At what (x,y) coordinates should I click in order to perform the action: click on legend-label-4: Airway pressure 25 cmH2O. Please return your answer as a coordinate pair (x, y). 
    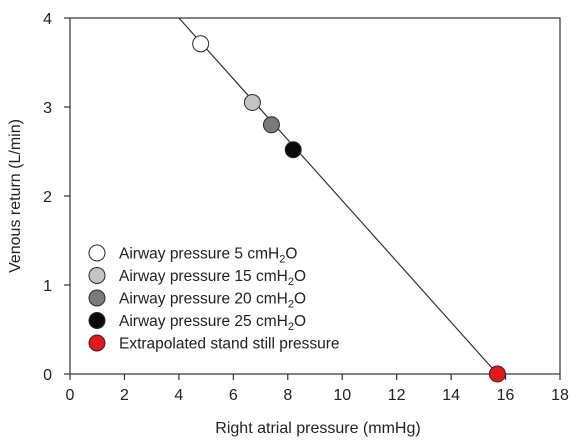
    Looking at the image, I should click on (212, 323).